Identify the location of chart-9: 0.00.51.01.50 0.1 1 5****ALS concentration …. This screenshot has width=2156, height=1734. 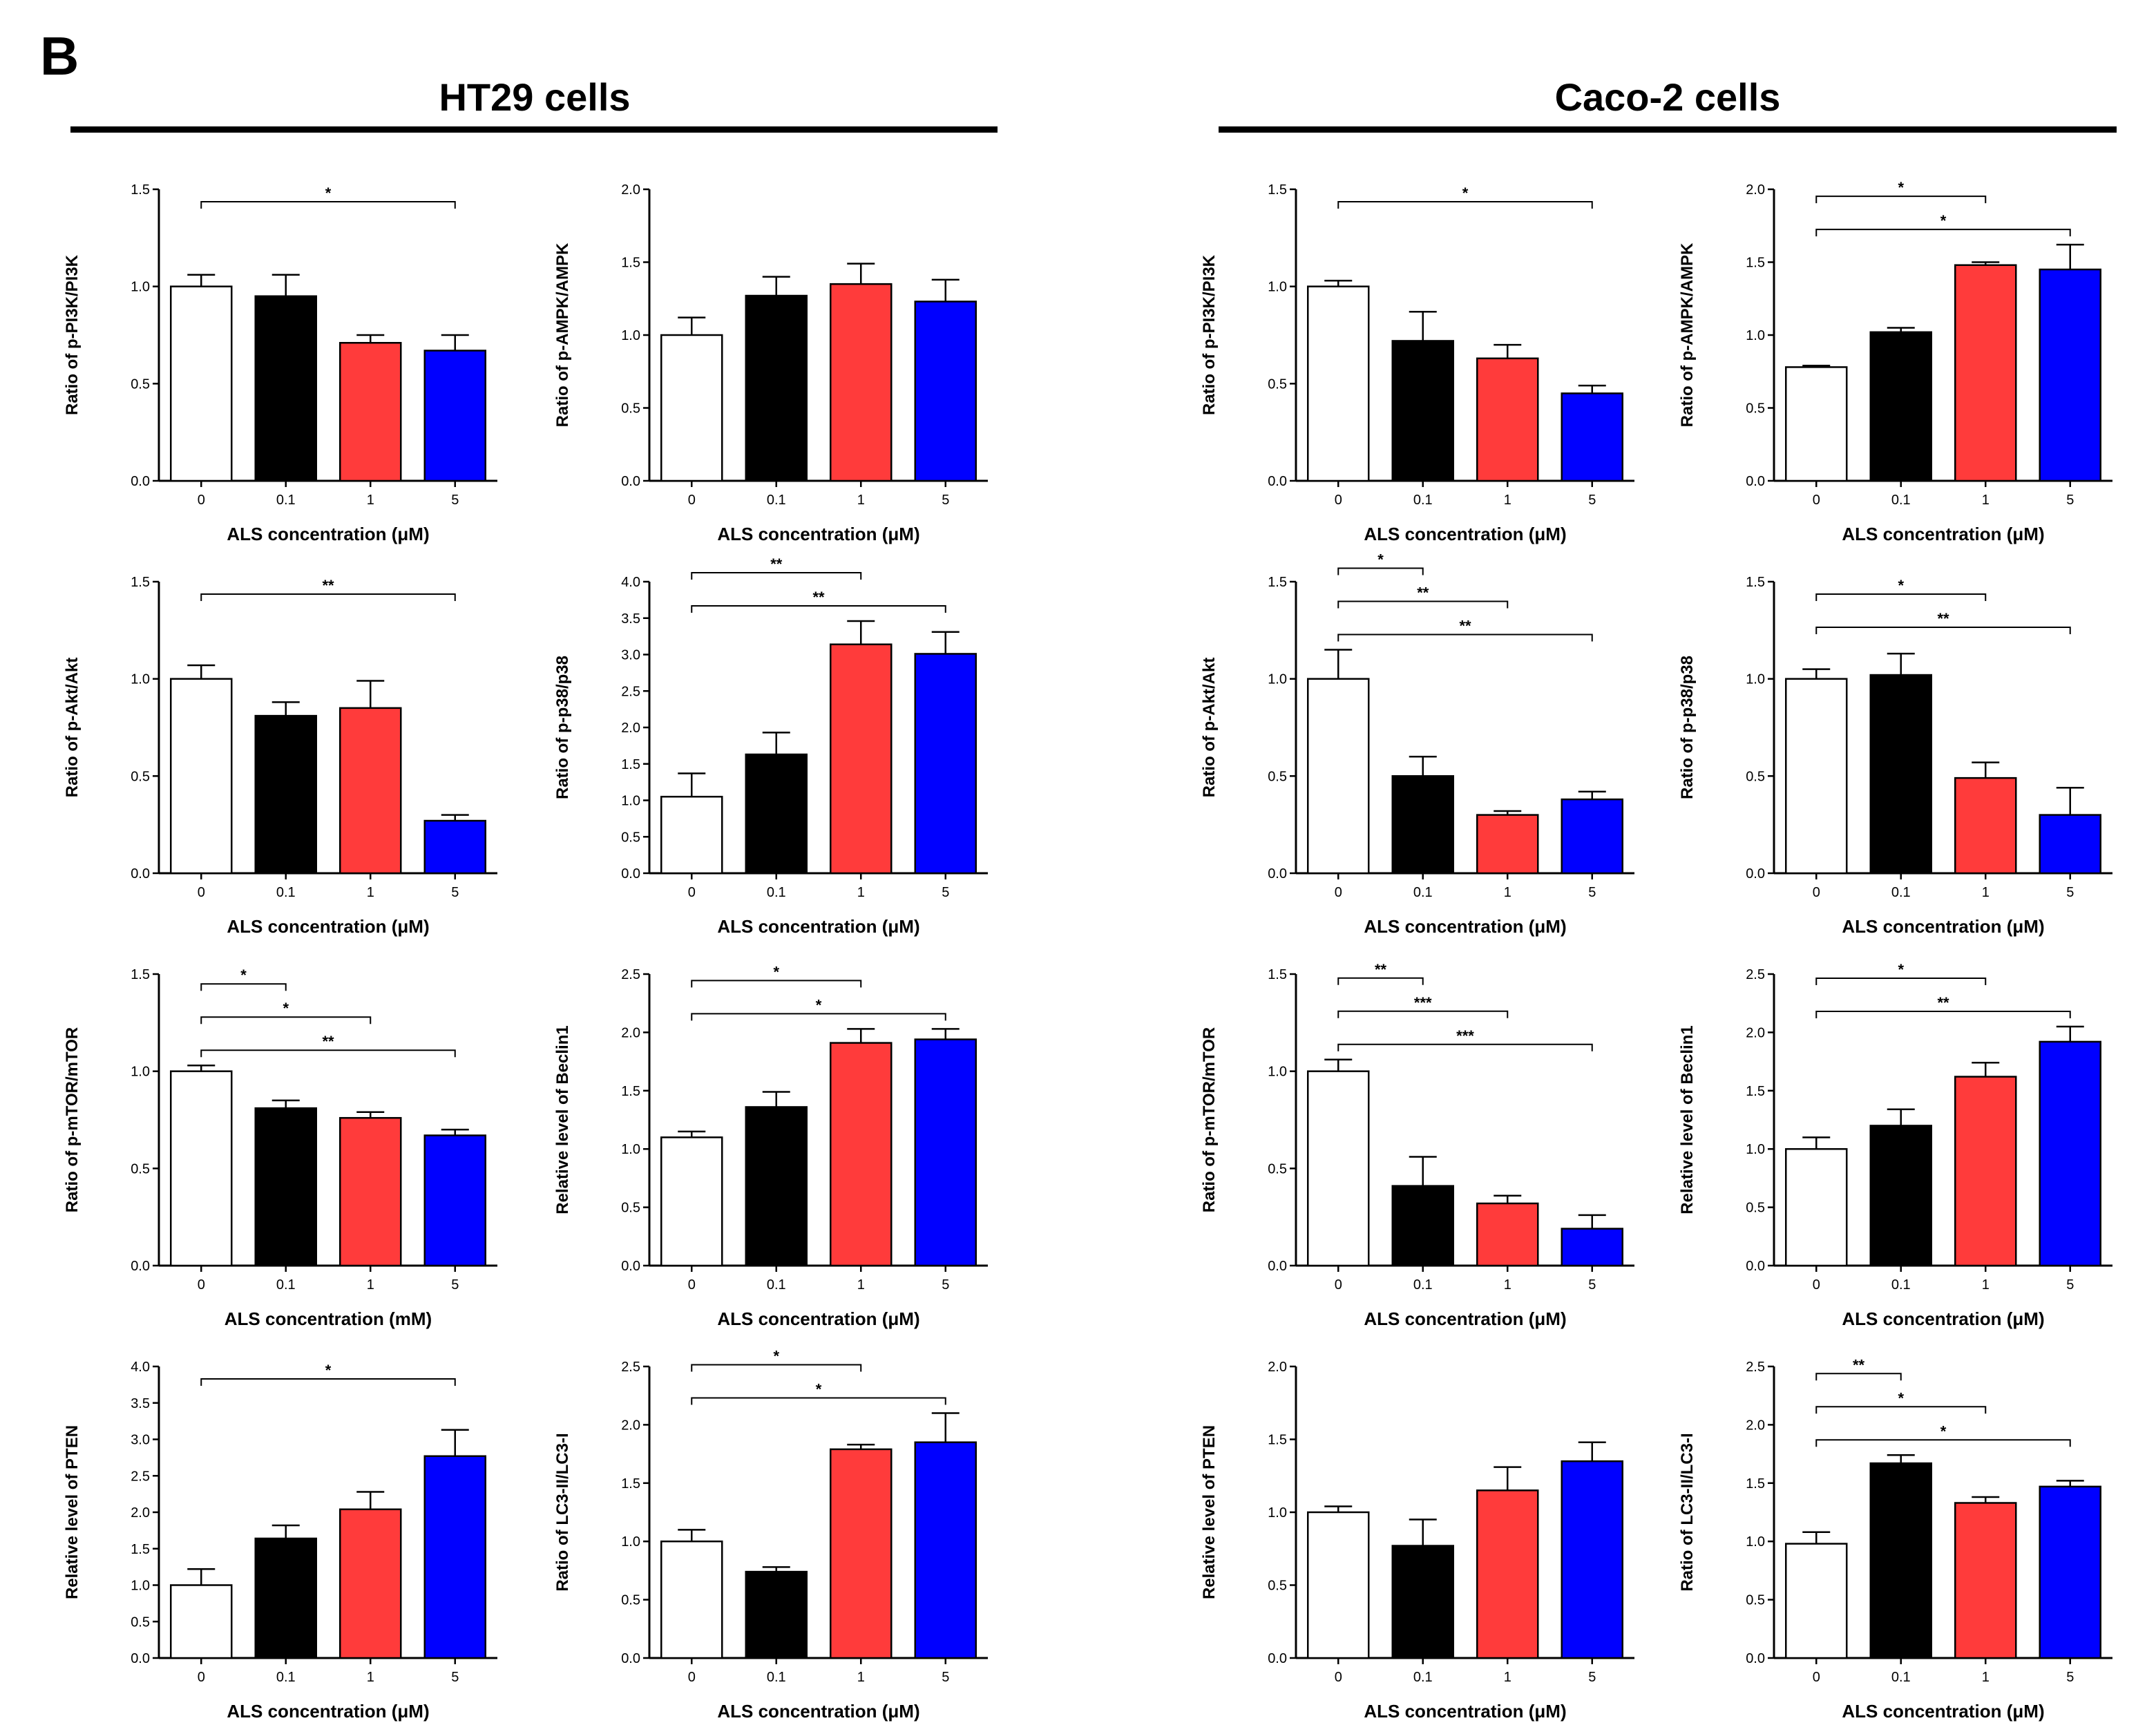
(280, 1147).